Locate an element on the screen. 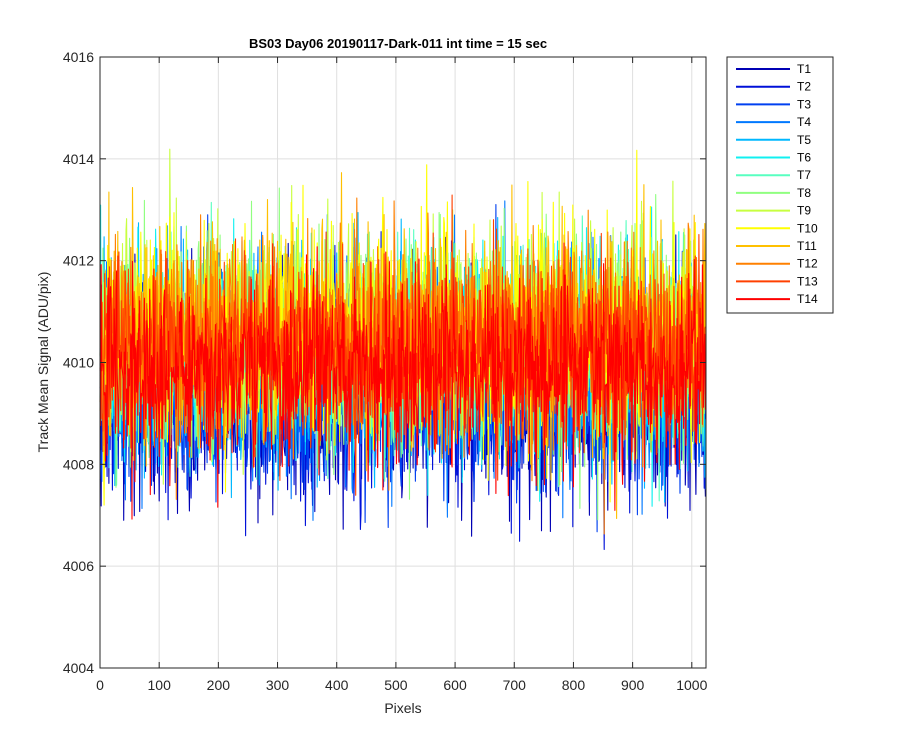 Image resolution: width=900 pixels, height=750 pixels. y-axis-label: Track Mean Signal (ADU/pix) is located at coordinates (43, 362).